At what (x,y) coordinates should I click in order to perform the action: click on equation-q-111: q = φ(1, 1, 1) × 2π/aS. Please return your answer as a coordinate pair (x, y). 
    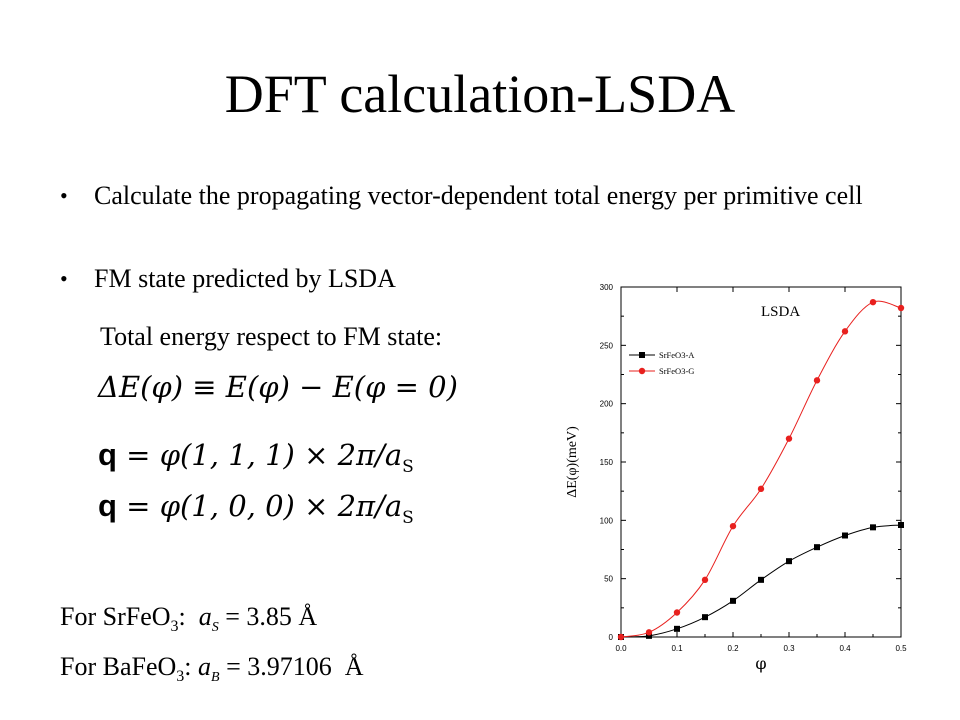
    Looking at the image, I should click on (256, 457).